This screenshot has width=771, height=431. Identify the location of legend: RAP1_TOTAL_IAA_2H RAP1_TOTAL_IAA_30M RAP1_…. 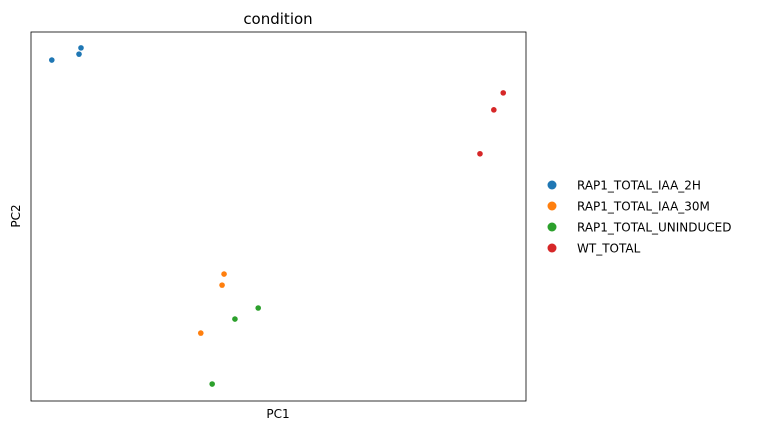
(639, 217).